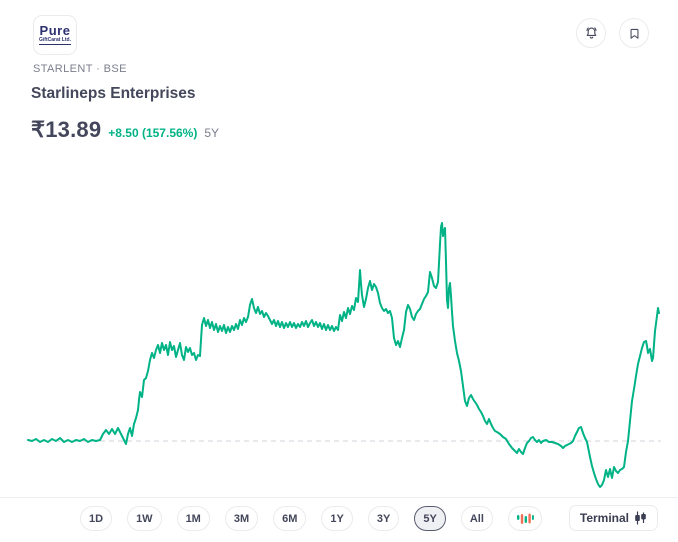  What do you see at coordinates (339, 497) in the screenshot?
I see `footer-divider` at bounding box center [339, 497].